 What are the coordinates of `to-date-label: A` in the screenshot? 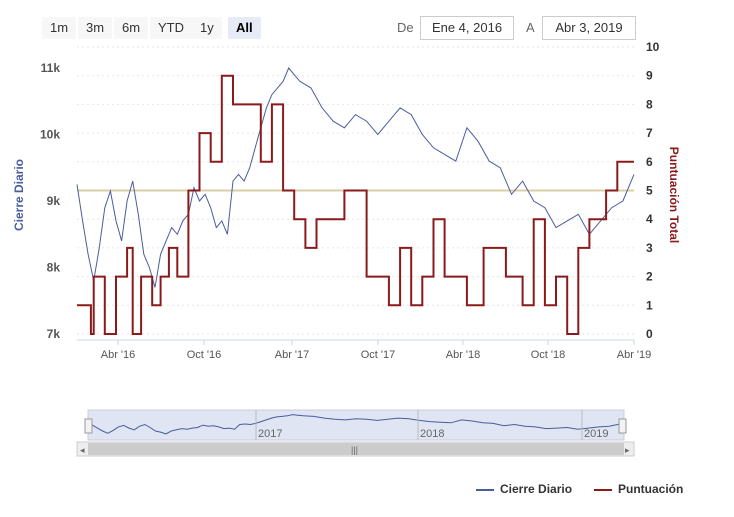 It's located at (530, 27).